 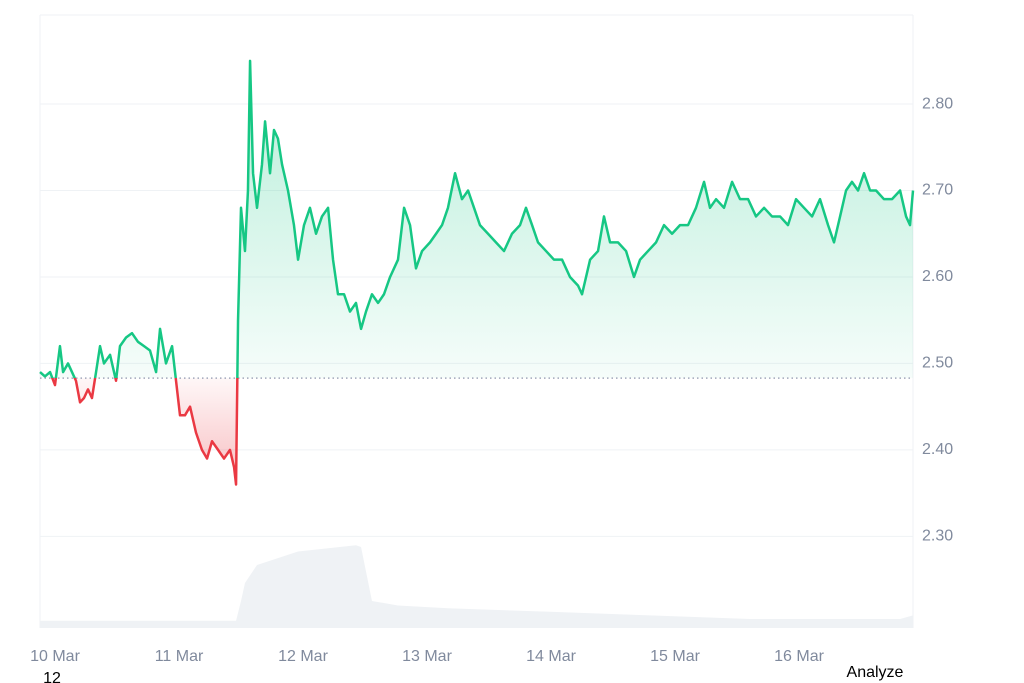 I want to click on y-tick-label: 2.60, so click(x=937, y=276).